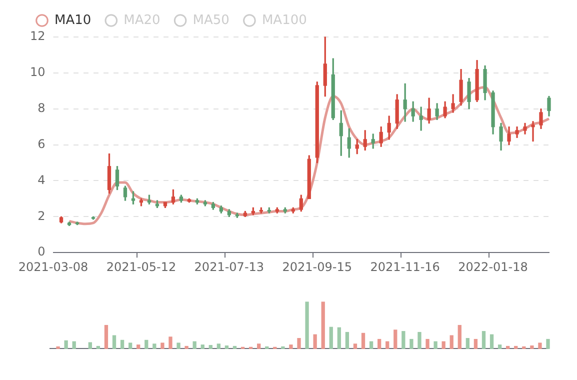 The image size is (577, 380). What do you see at coordinates (42, 143) in the screenshot?
I see `y-tick-label: 6` at bounding box center [42, 143].